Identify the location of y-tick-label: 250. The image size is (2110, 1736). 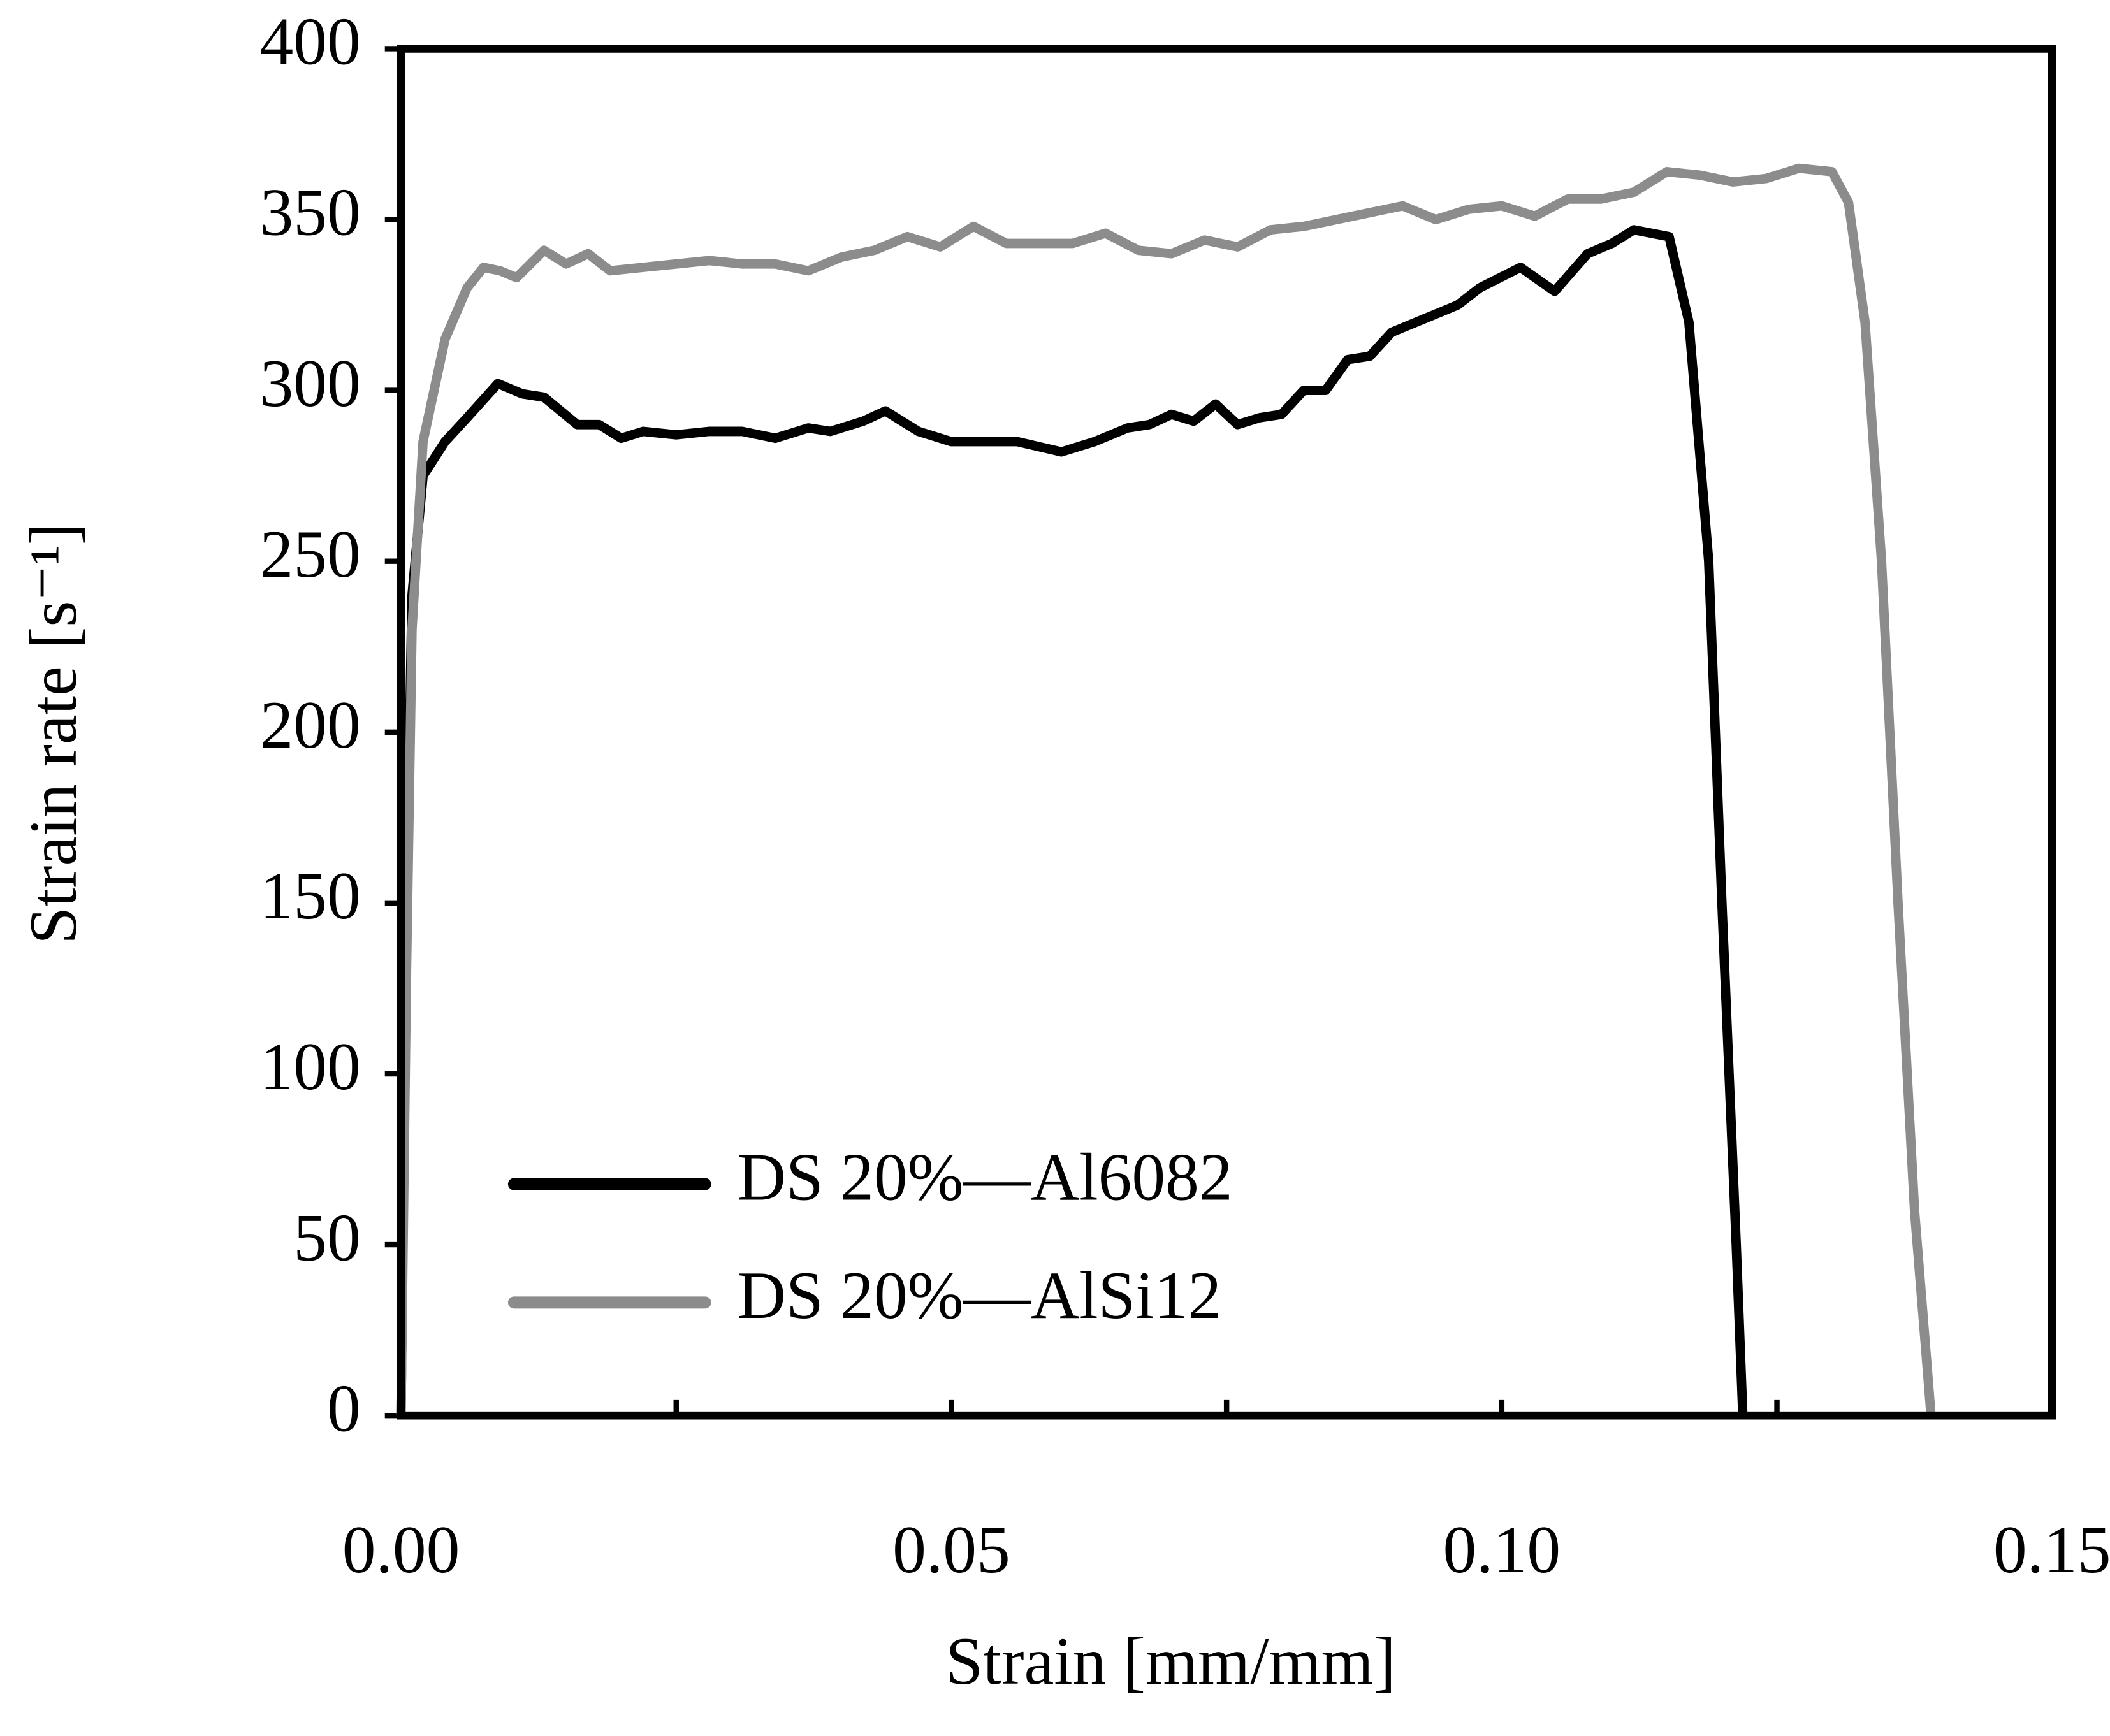
(310, 554).